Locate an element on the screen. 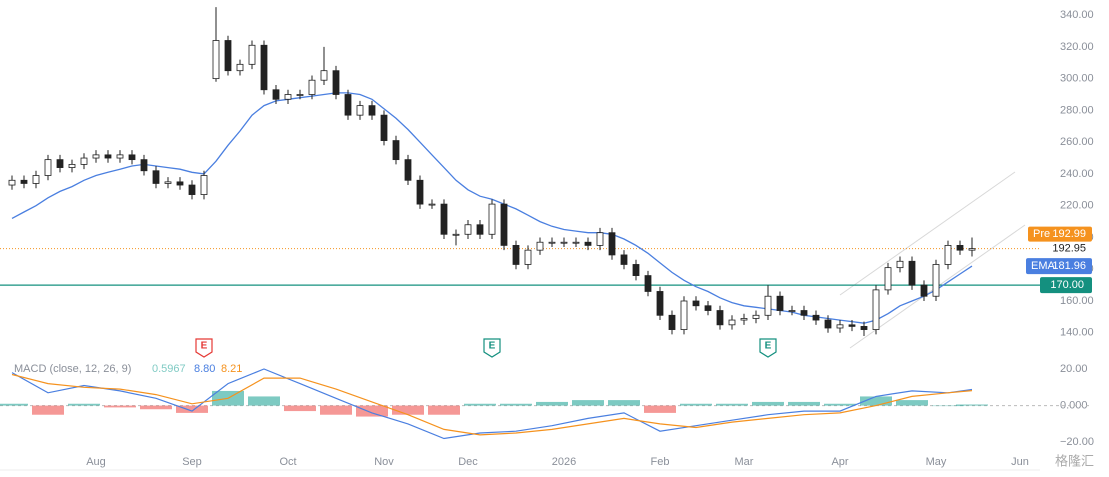  x-tick-label: 2026 is located at coordinates (564, 462).